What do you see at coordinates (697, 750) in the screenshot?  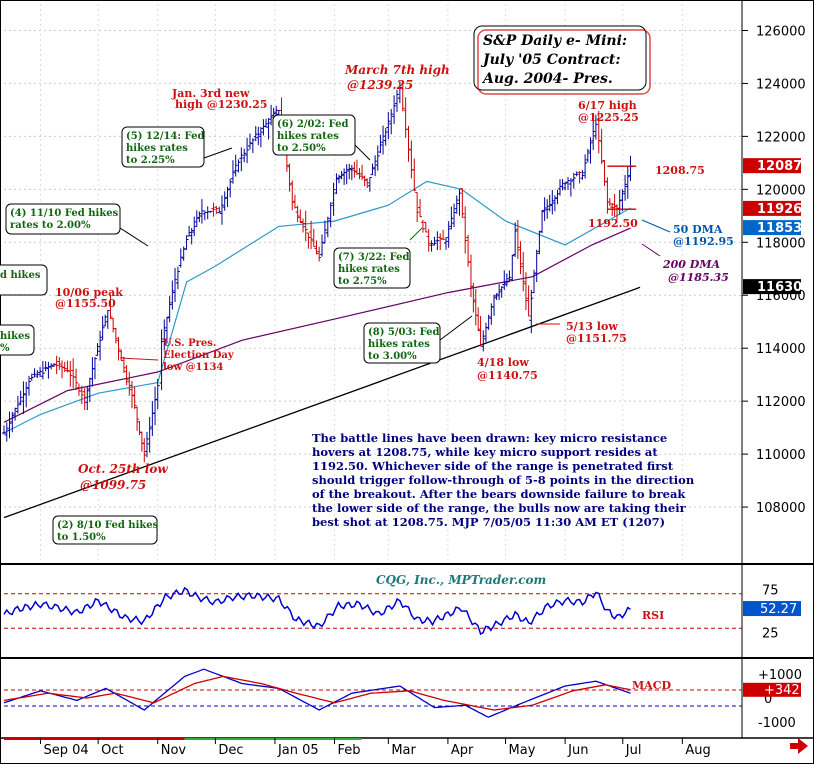 I see `date-tick-label: Aug` at bounding box center [697, 750].